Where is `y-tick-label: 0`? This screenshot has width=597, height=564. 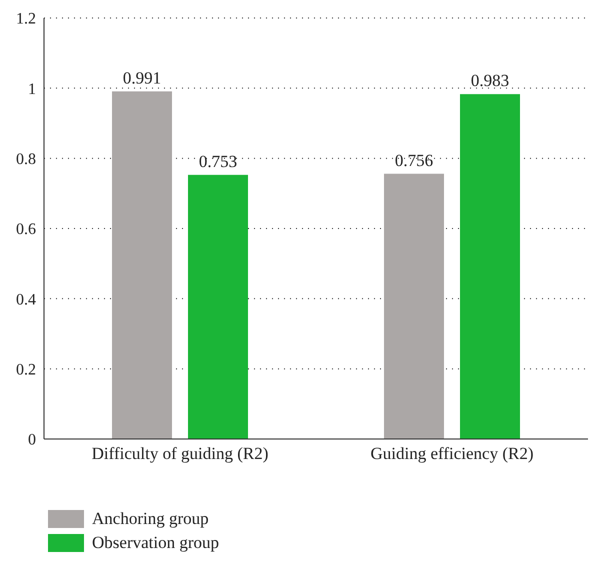
y-tick-label: 0 is located at coordinates (32, 440).